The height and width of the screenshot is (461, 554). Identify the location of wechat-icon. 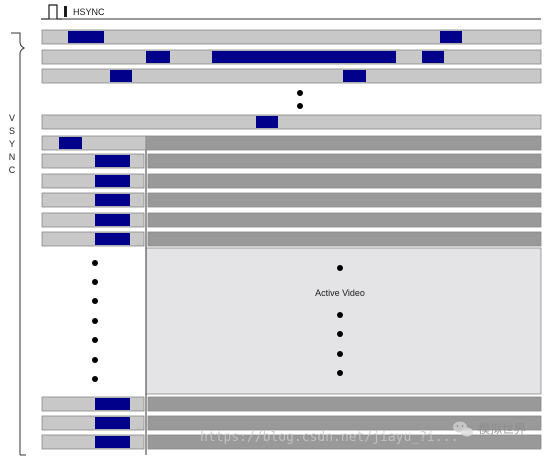
(463, 429).